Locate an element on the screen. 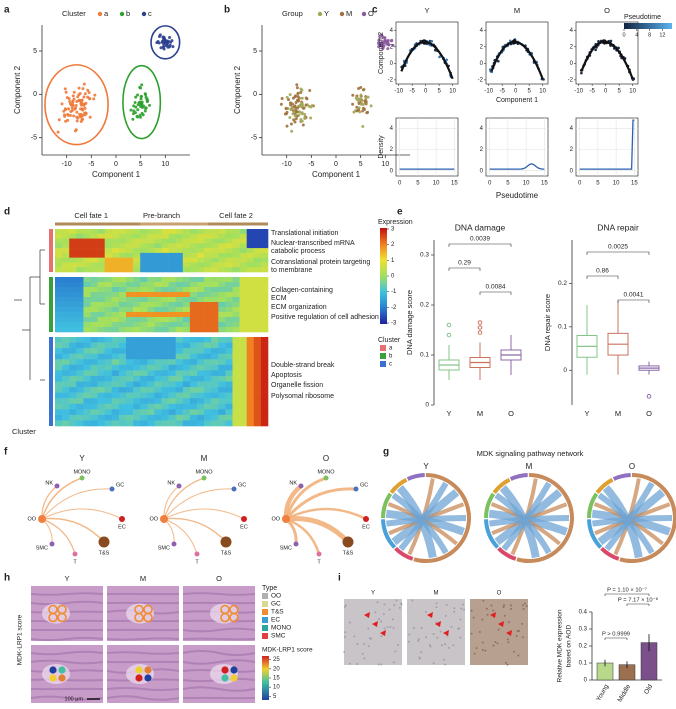 Image resolution: width=676 pixels, height=709 pixels. y-tick-label: 2 is located at coordinates (482, 47).